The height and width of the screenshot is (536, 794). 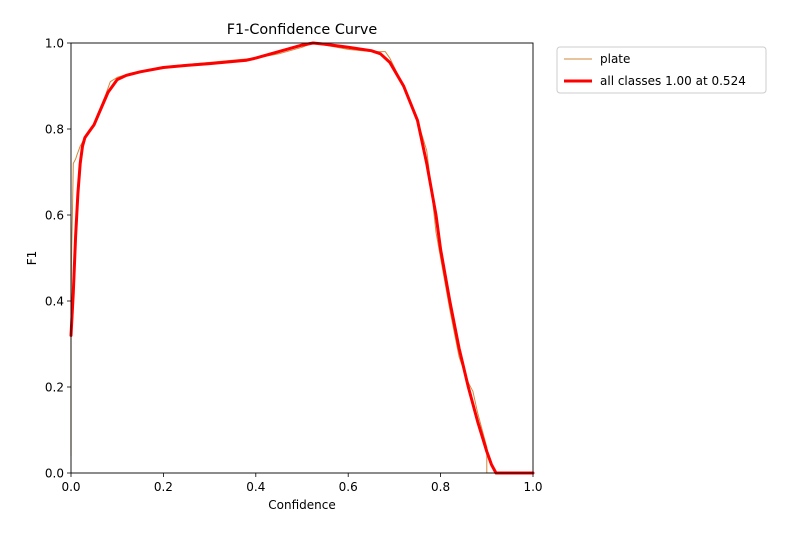 What do you see at coordinates (348, 487) in the screenshot?
I see `x-tick-label: 0.6` at bounding box center [348, 487].